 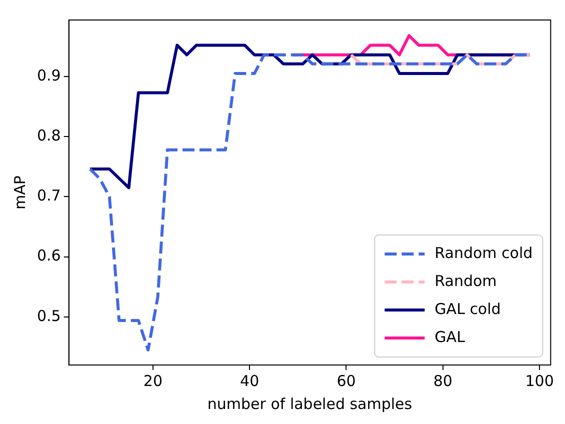 What do you see at coordinates (152, 381) in the screenshot?
I see `x-tick-label: 20` at bounding box center [152, 381].